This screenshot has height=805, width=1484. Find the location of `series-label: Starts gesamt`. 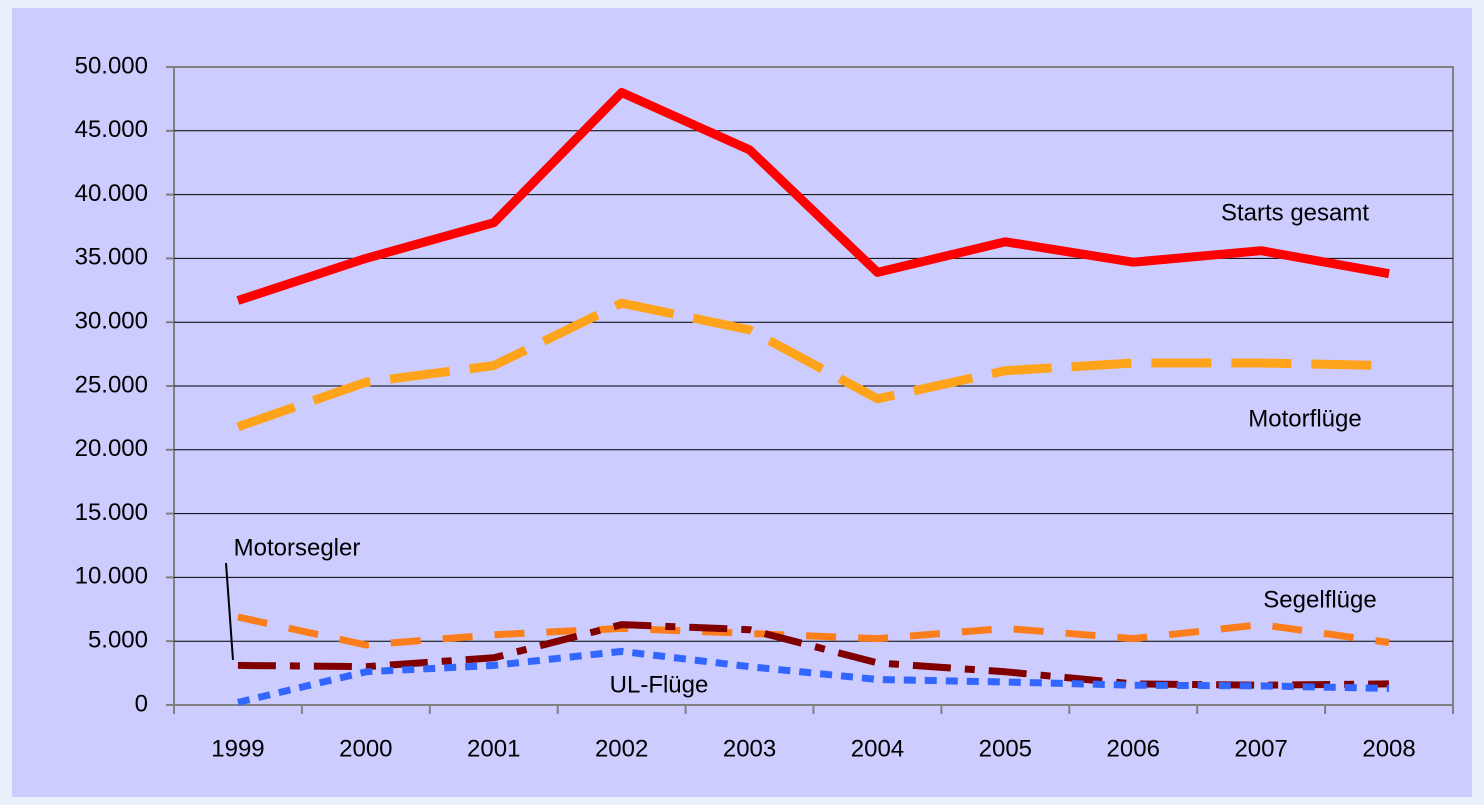

series-label: Starts gesamt is located at coordinates (1295, 212).